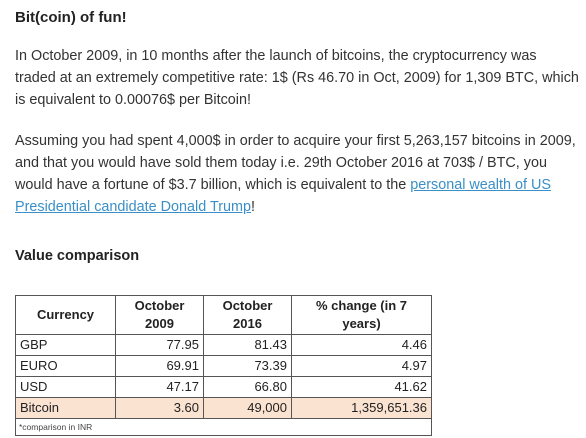 The image size is (586, 438). I want to click on header-currency: Currency, so click(65, 315).